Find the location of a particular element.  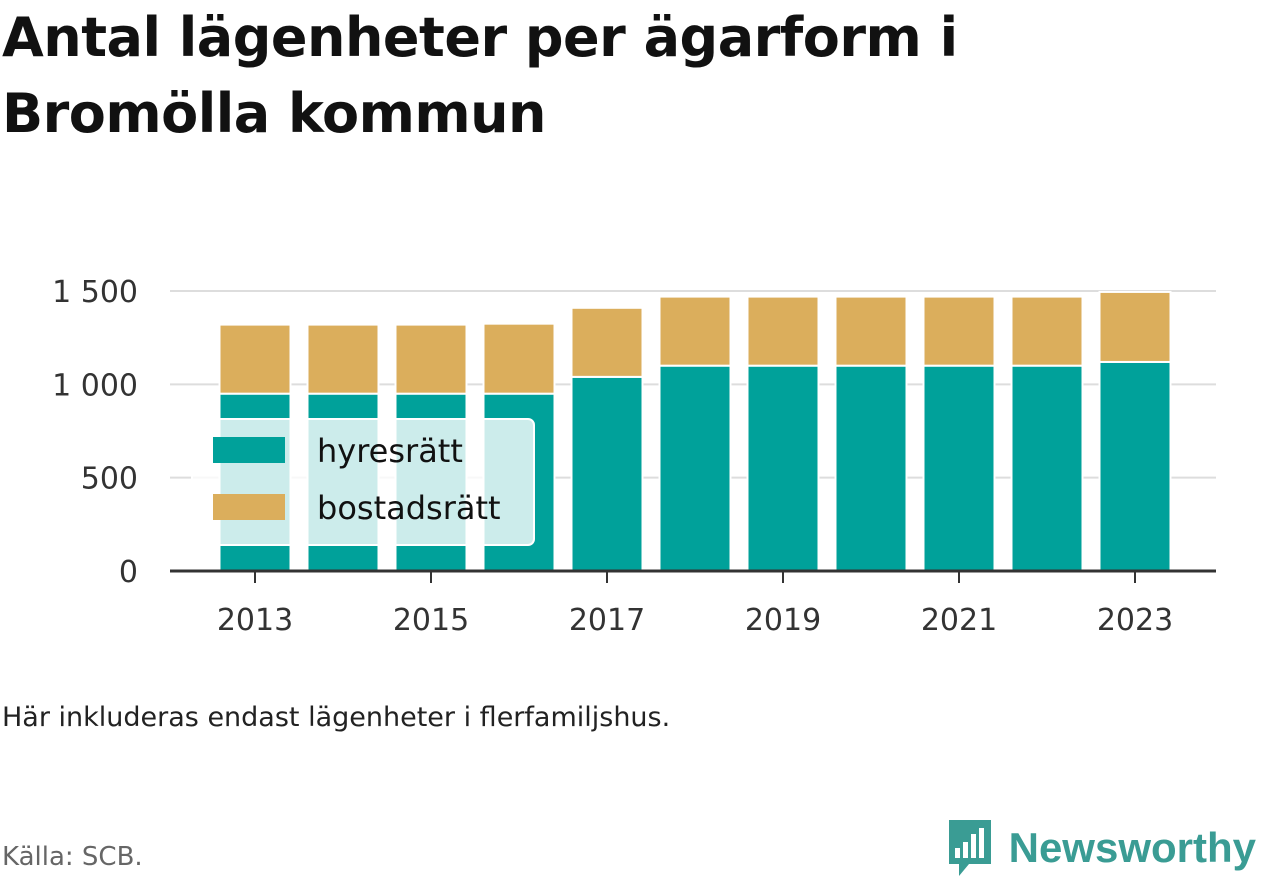

newsworthy-logo: Newsworthy is located at coordinates (1100, 848).